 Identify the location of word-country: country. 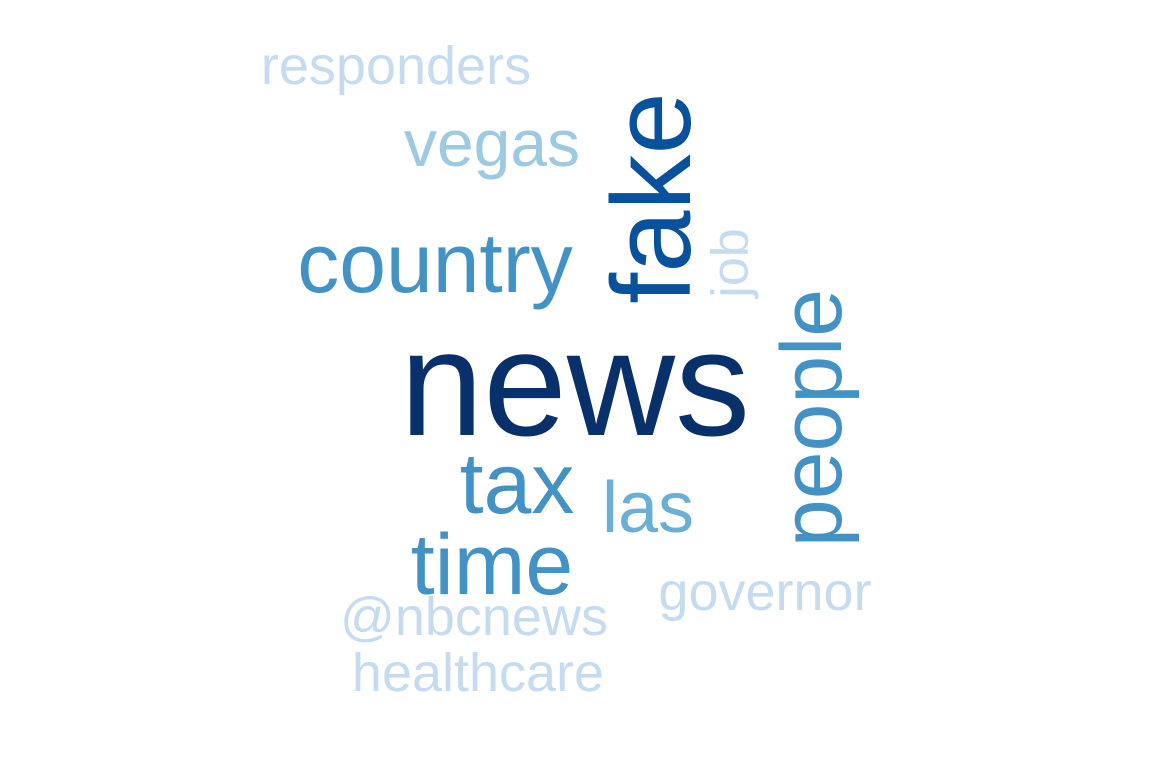
(435, 263).